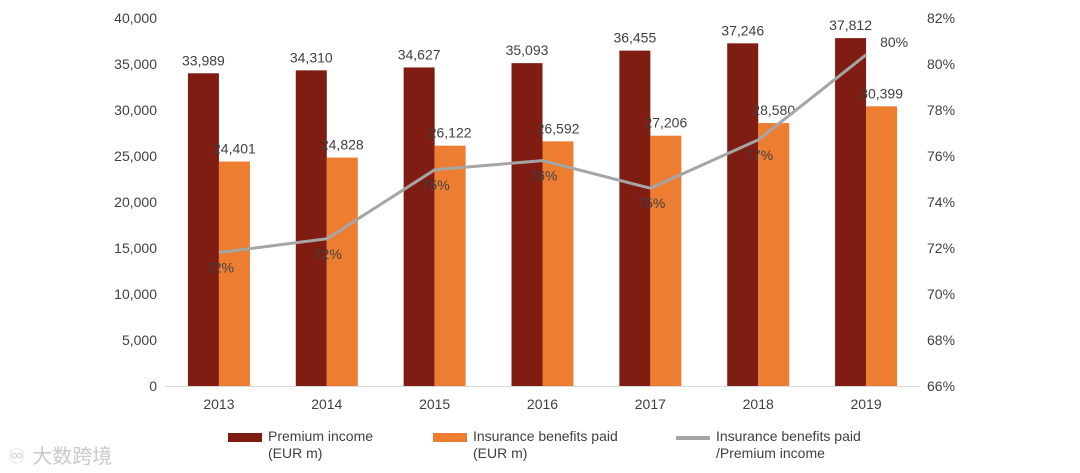  What do you see at coordinates (218, 404) in the screenshot?
I see `x-tick-label: 2013` at bounding box center [218, 404].